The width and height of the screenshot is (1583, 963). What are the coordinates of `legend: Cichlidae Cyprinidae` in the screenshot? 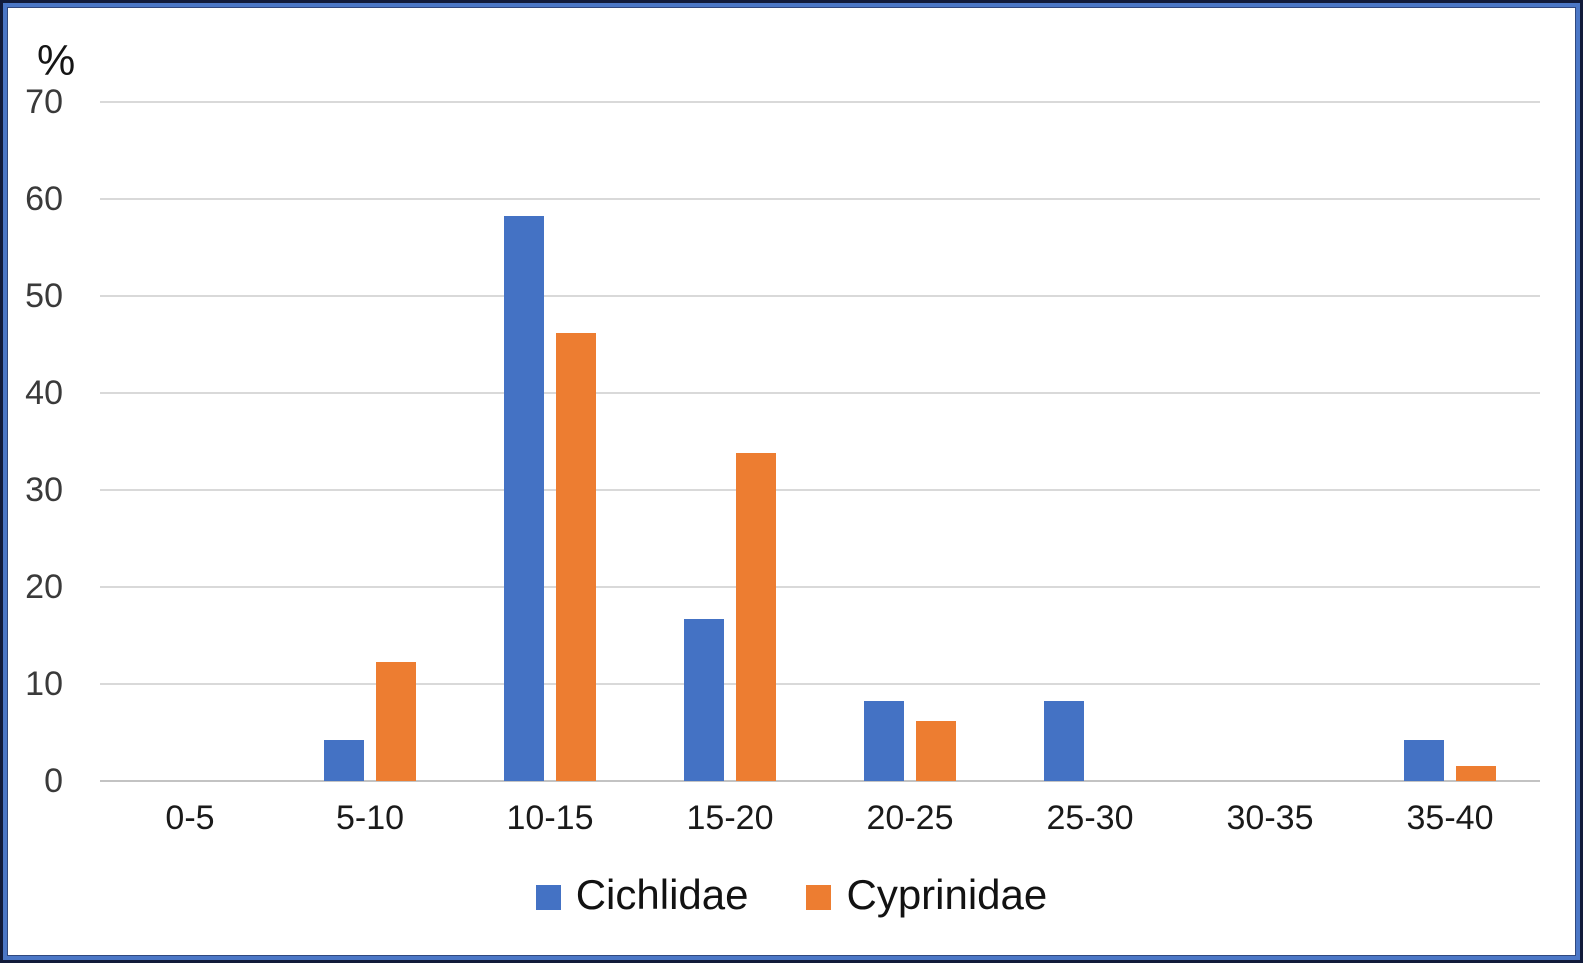 It's located at (791, 895).